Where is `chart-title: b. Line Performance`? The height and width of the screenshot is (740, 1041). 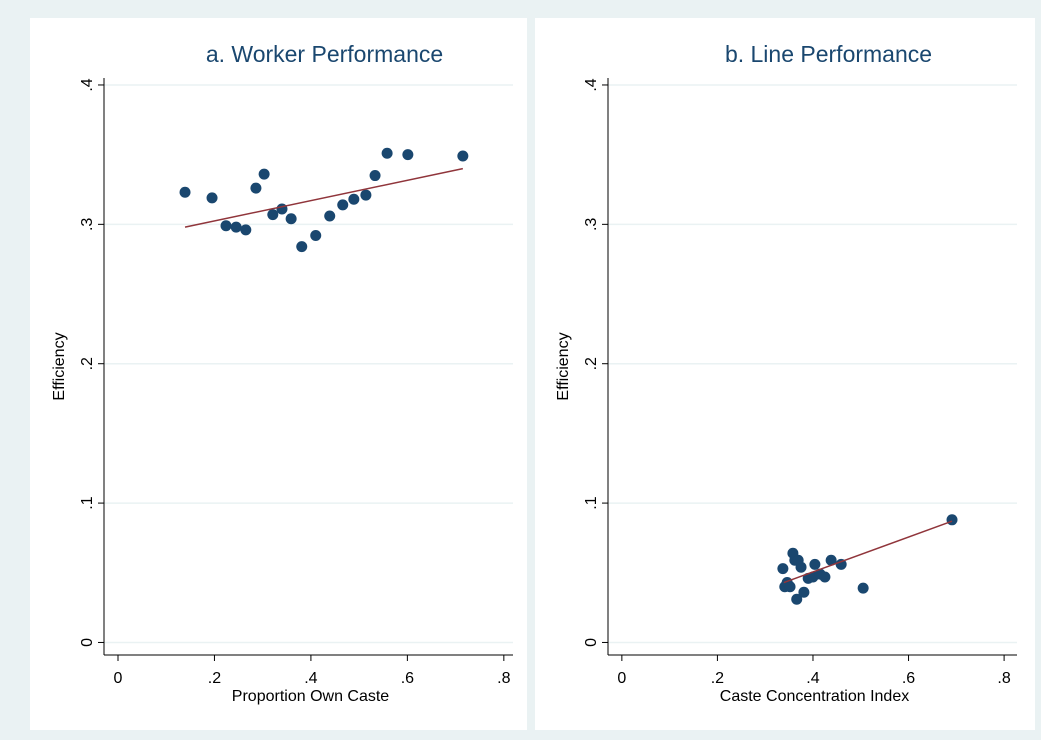
chart-title: b. Line Performance is located at coordinates (828, 54).